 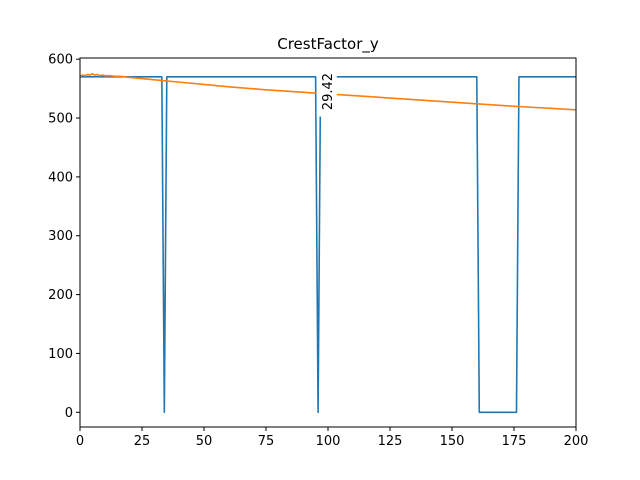 I want to click on y-tick-label: 400, so click(x=60, y=177).